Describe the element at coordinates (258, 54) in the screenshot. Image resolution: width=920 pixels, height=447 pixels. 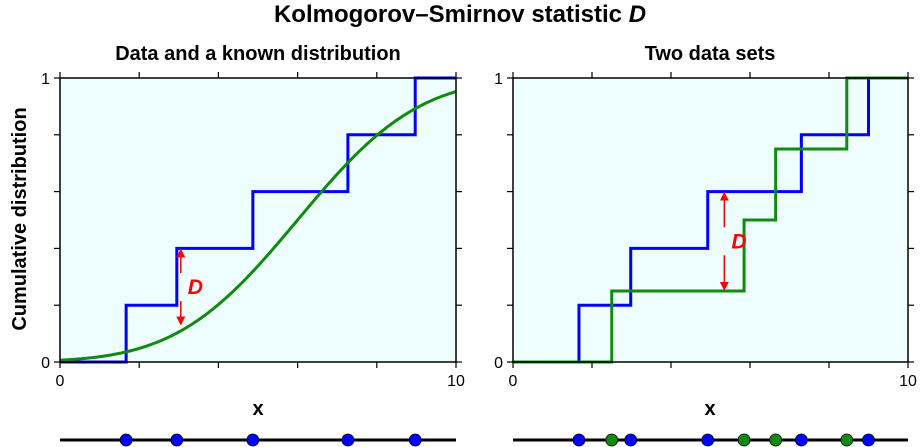
I see `panel-title: Data and a known distribution` at that location.